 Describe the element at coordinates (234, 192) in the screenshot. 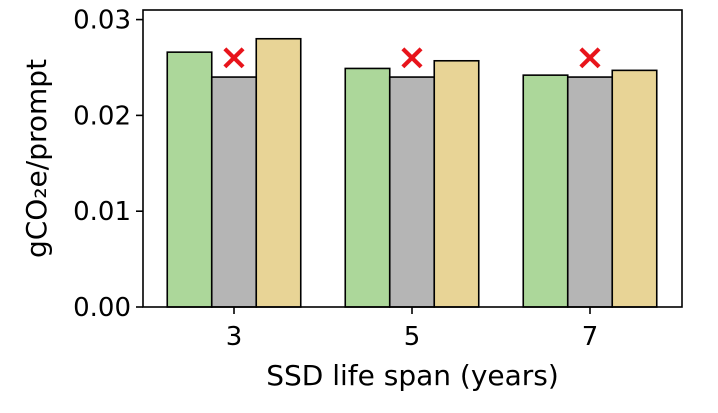

I see `bar-cat3-series2` at that location.